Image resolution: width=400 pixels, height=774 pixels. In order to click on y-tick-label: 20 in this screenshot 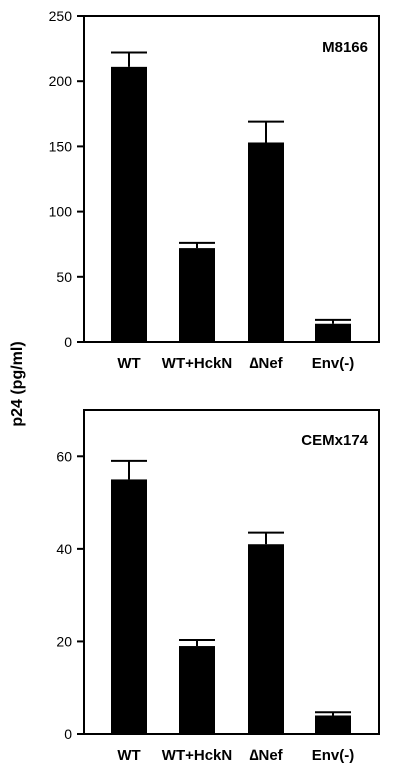, I will do `click(64, 641)`.